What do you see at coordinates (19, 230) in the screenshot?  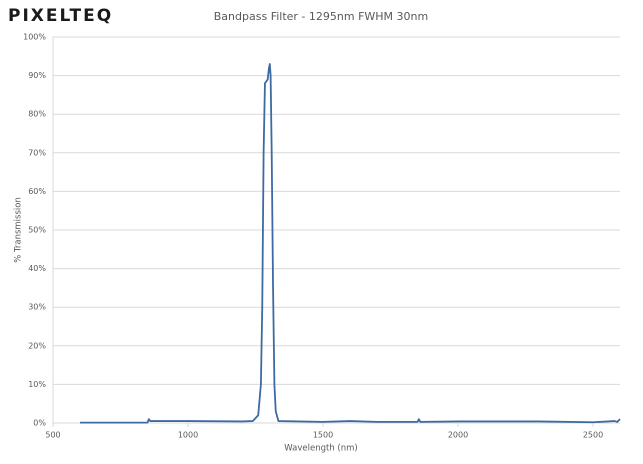 I see `y-axis-label: % Transmission` at bounding box center [19, 230].